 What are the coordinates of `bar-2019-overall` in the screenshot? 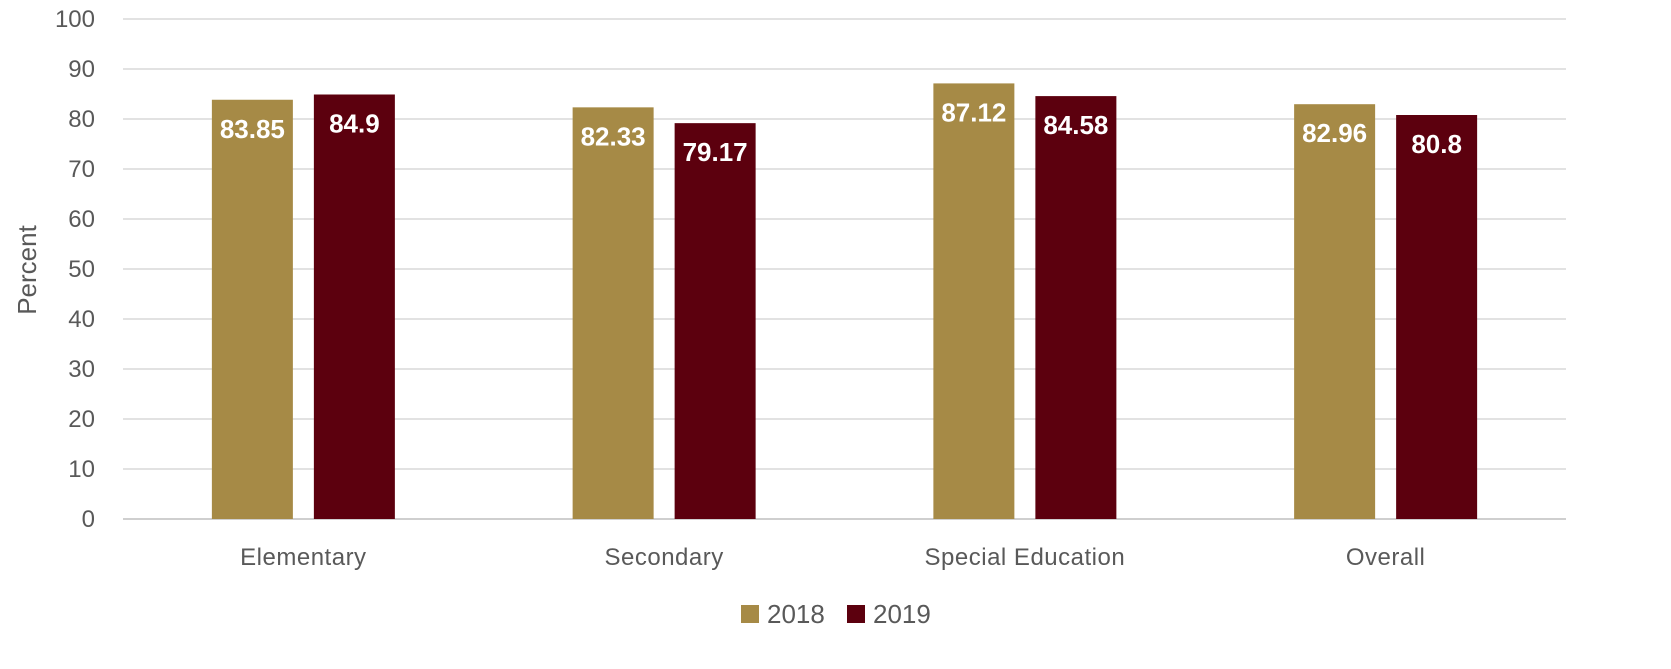 It's located at (1437, 317).